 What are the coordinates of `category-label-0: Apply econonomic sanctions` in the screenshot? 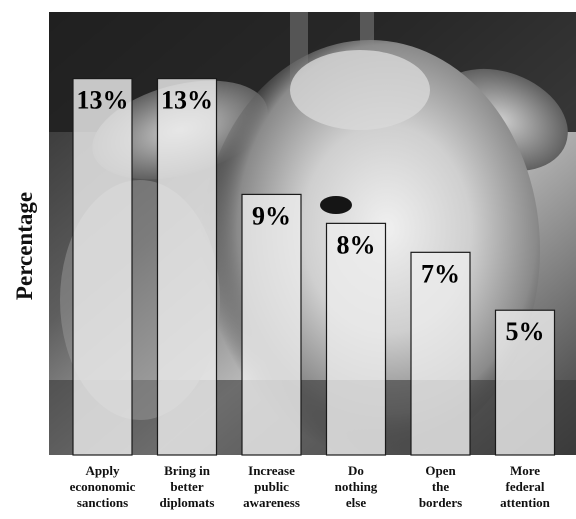 It's located at (103, 486).